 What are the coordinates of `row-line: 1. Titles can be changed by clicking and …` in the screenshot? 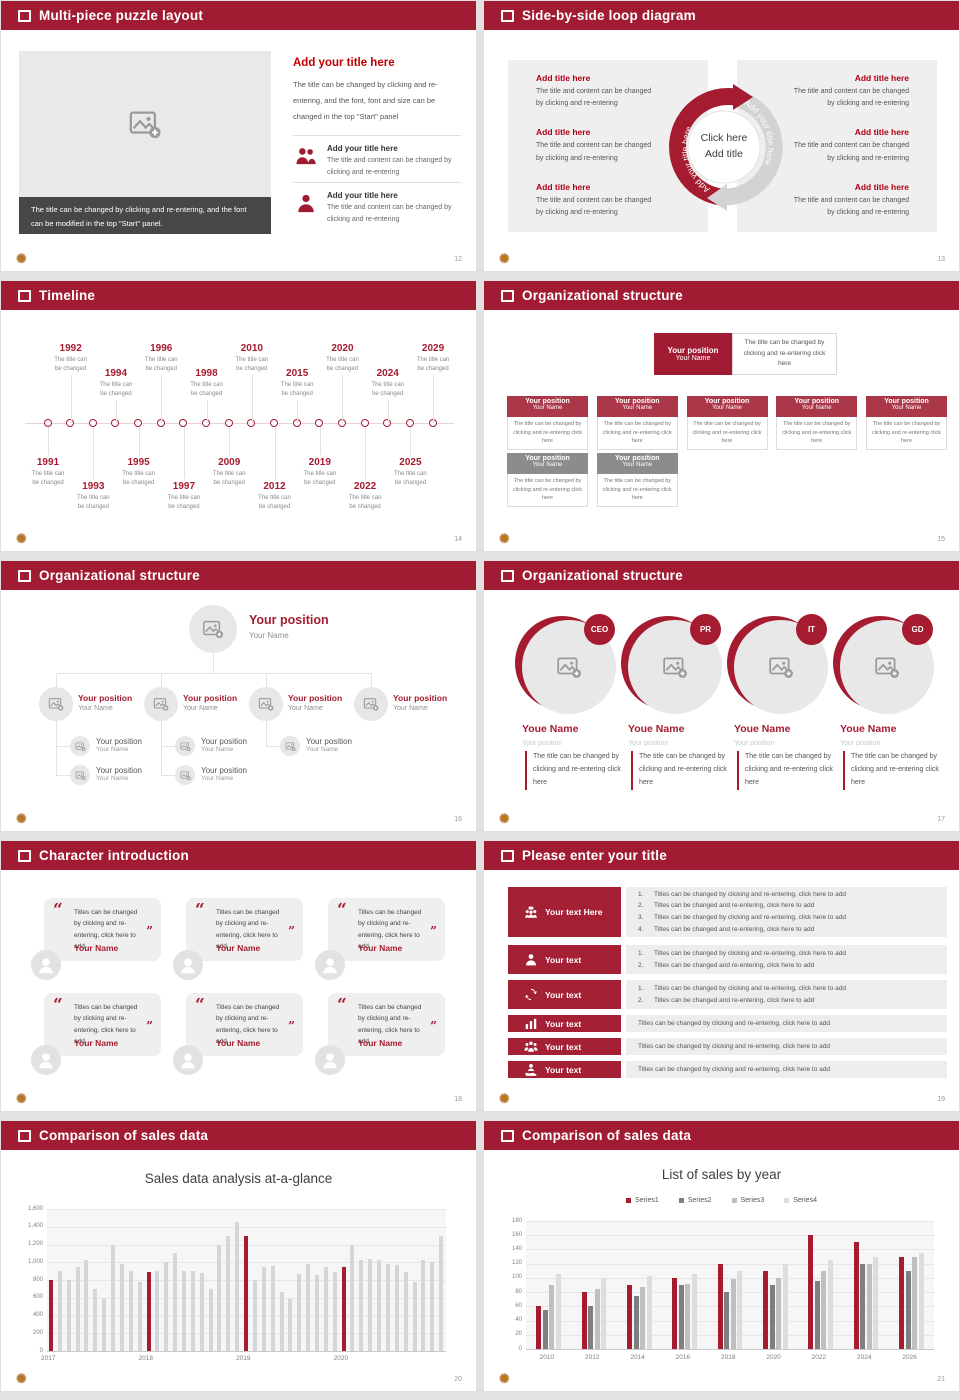 It's located at (786, 989).